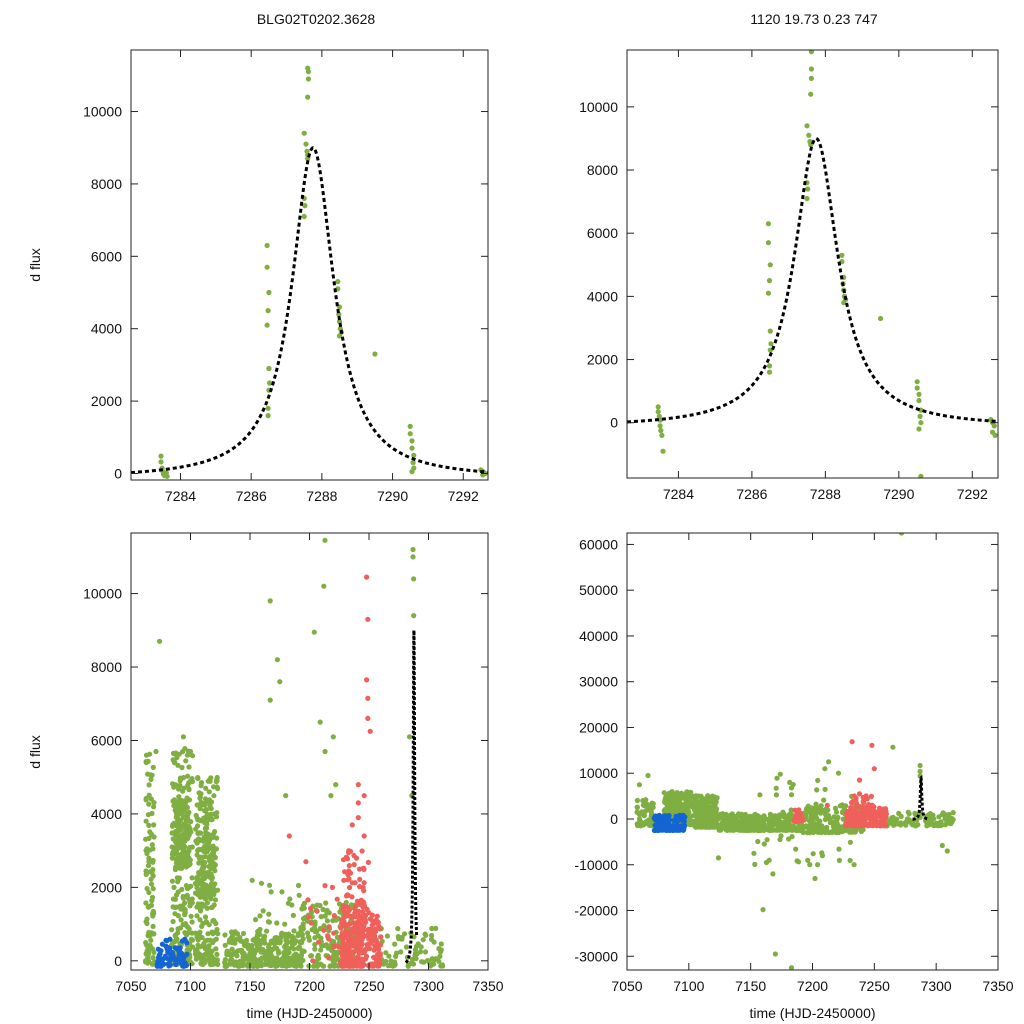 The width and height of the screenshot is (1024, 1024). Describe the element at coordinates (626, 986) in the screenshot. I see `x-tick-label: 7050` at that location.